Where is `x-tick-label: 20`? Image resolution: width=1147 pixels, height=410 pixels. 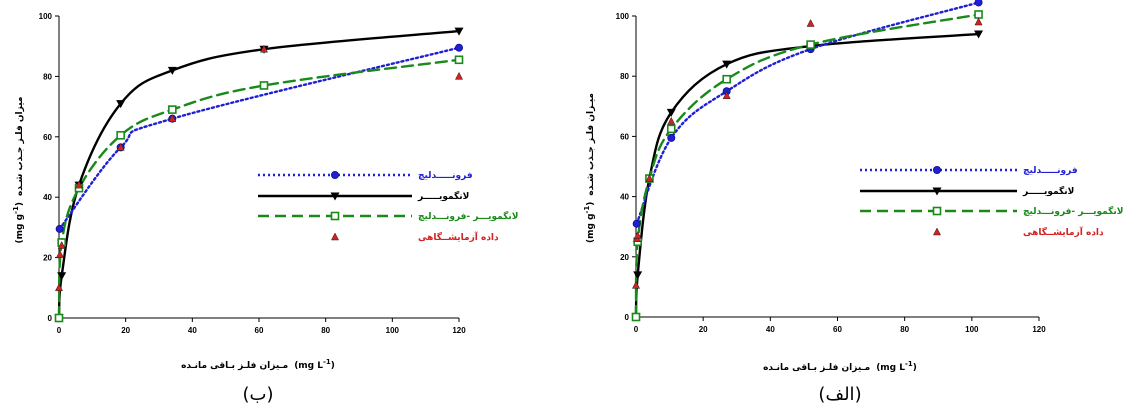 x-tick-label: 20 is located at coordinates (125, 330).